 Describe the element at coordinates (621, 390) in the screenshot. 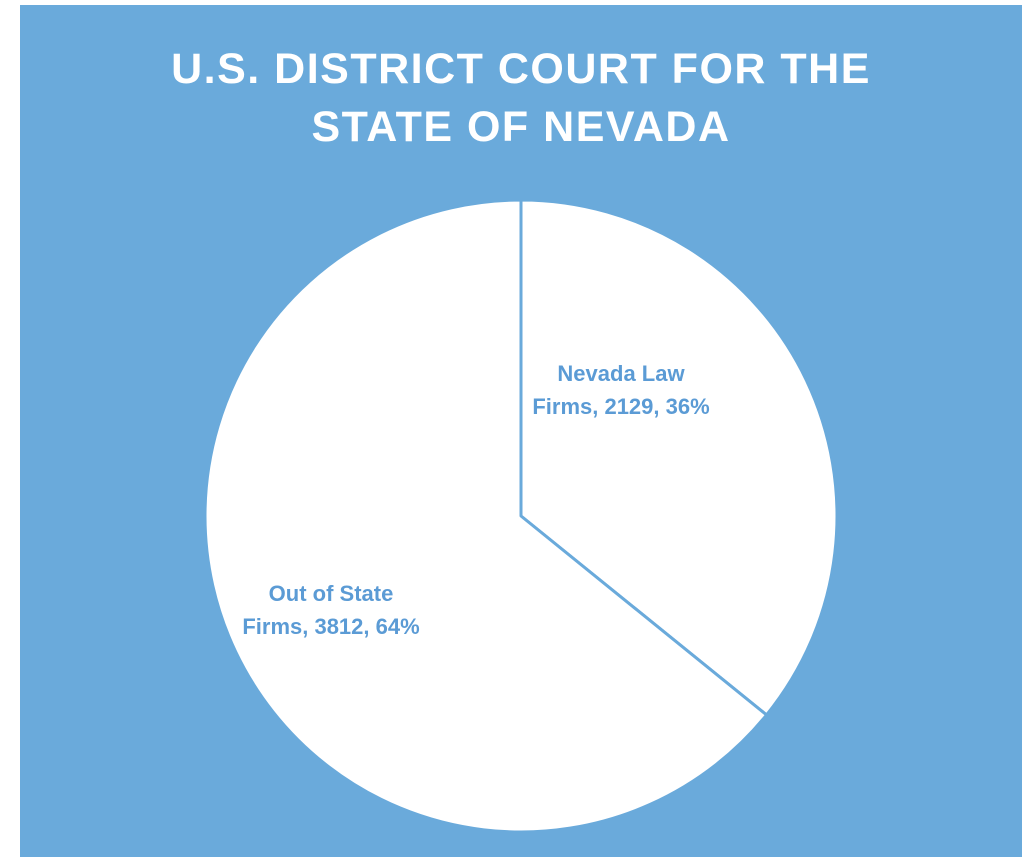

I see `data-label: Nevada Law Firms, 2129, 36%` at that location.